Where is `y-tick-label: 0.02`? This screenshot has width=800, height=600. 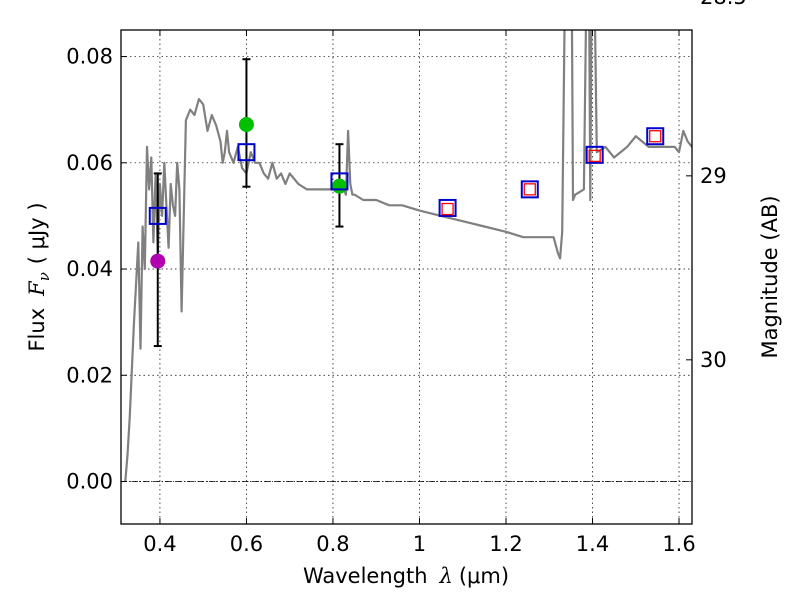
y-tick-label: 0.02 is located at coordinates (89, 375).